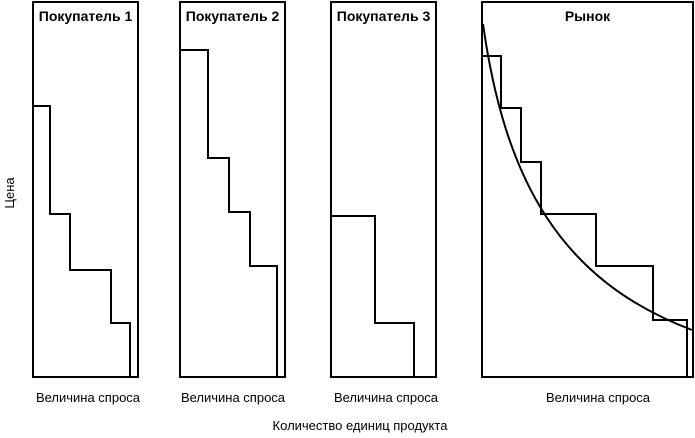 The width and height of the screenshot is (695, 438). Describe the element at coordinates (384, 16) in the screenshot. I see `panel-title: Покупатель 3` at that location.